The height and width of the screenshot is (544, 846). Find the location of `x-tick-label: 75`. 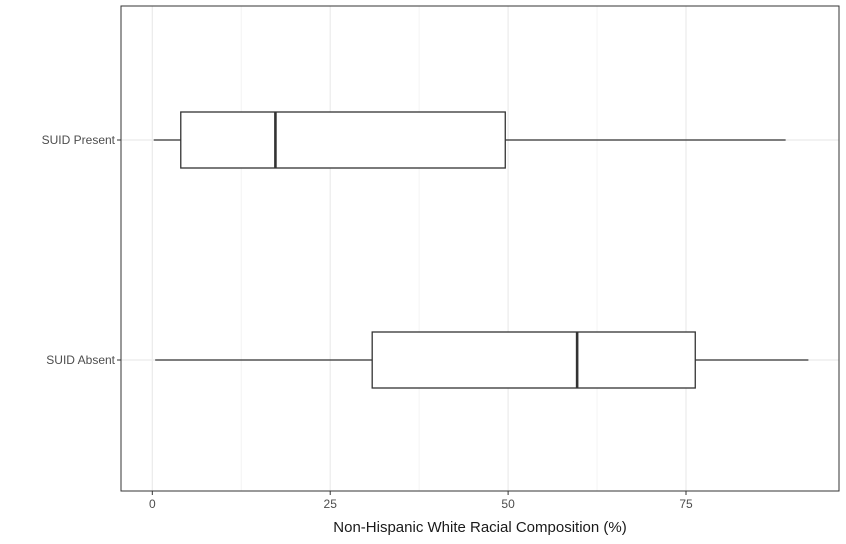

x-tick-label: 75 is located at coordinates (686, 504).